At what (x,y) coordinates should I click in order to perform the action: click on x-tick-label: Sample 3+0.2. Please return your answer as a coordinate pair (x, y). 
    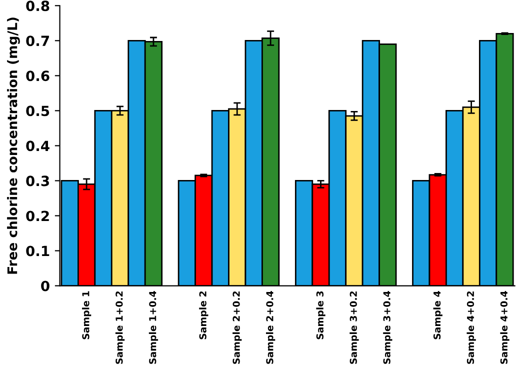
    Looking at the image, I should click on (354, 327).